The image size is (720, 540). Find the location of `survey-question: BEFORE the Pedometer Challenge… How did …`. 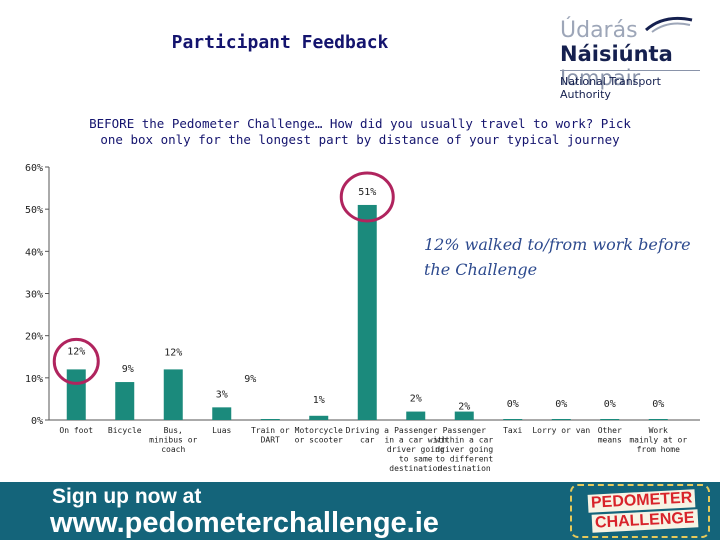

survey-question: BEFORE the Pedometer Challenge… How did … is located at coordinates (360, 132).